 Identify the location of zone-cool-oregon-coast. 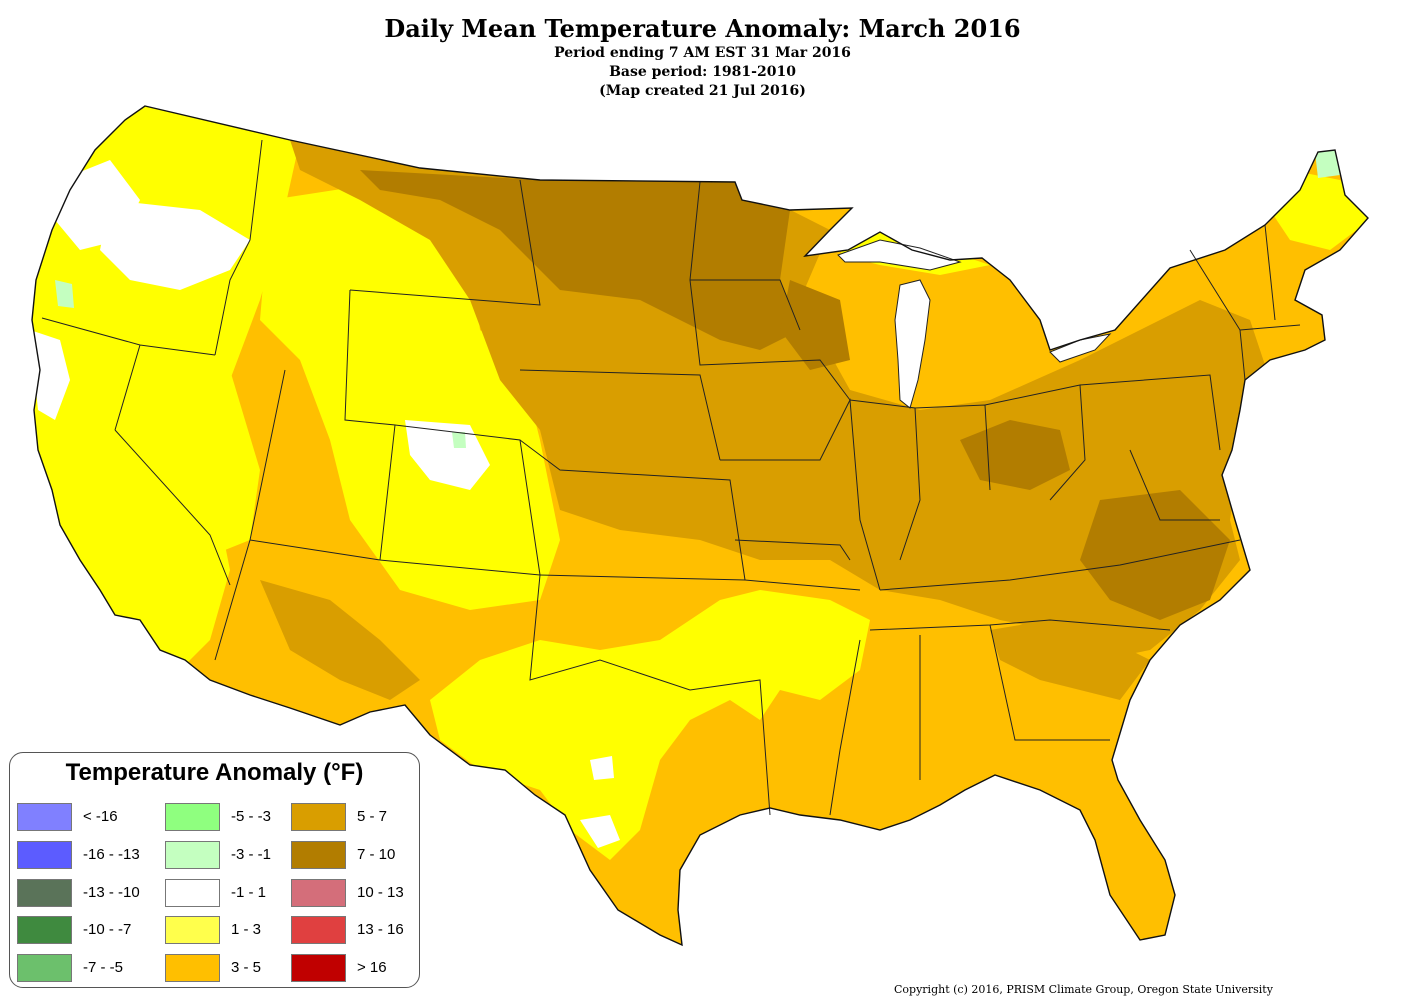
(64, 294).